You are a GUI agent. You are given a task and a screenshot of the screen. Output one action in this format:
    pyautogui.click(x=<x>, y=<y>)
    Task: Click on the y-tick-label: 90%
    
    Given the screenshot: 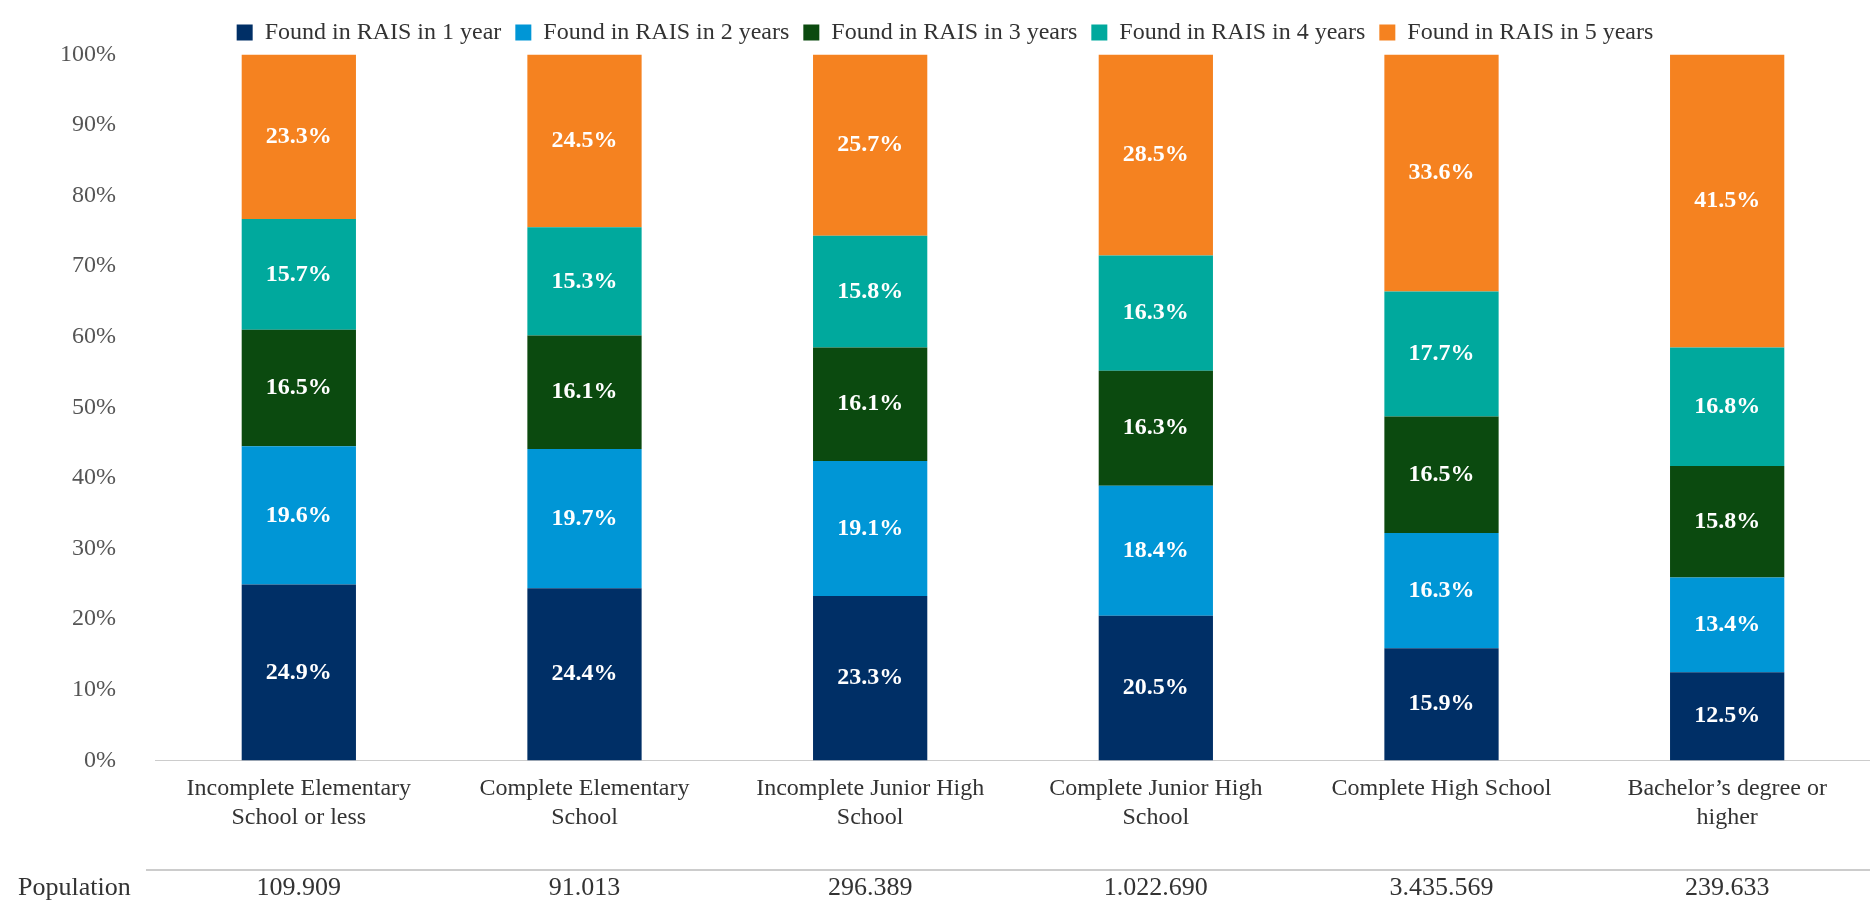 What is the action you would take?
    pyautogui.click(x=93, y=123)
    